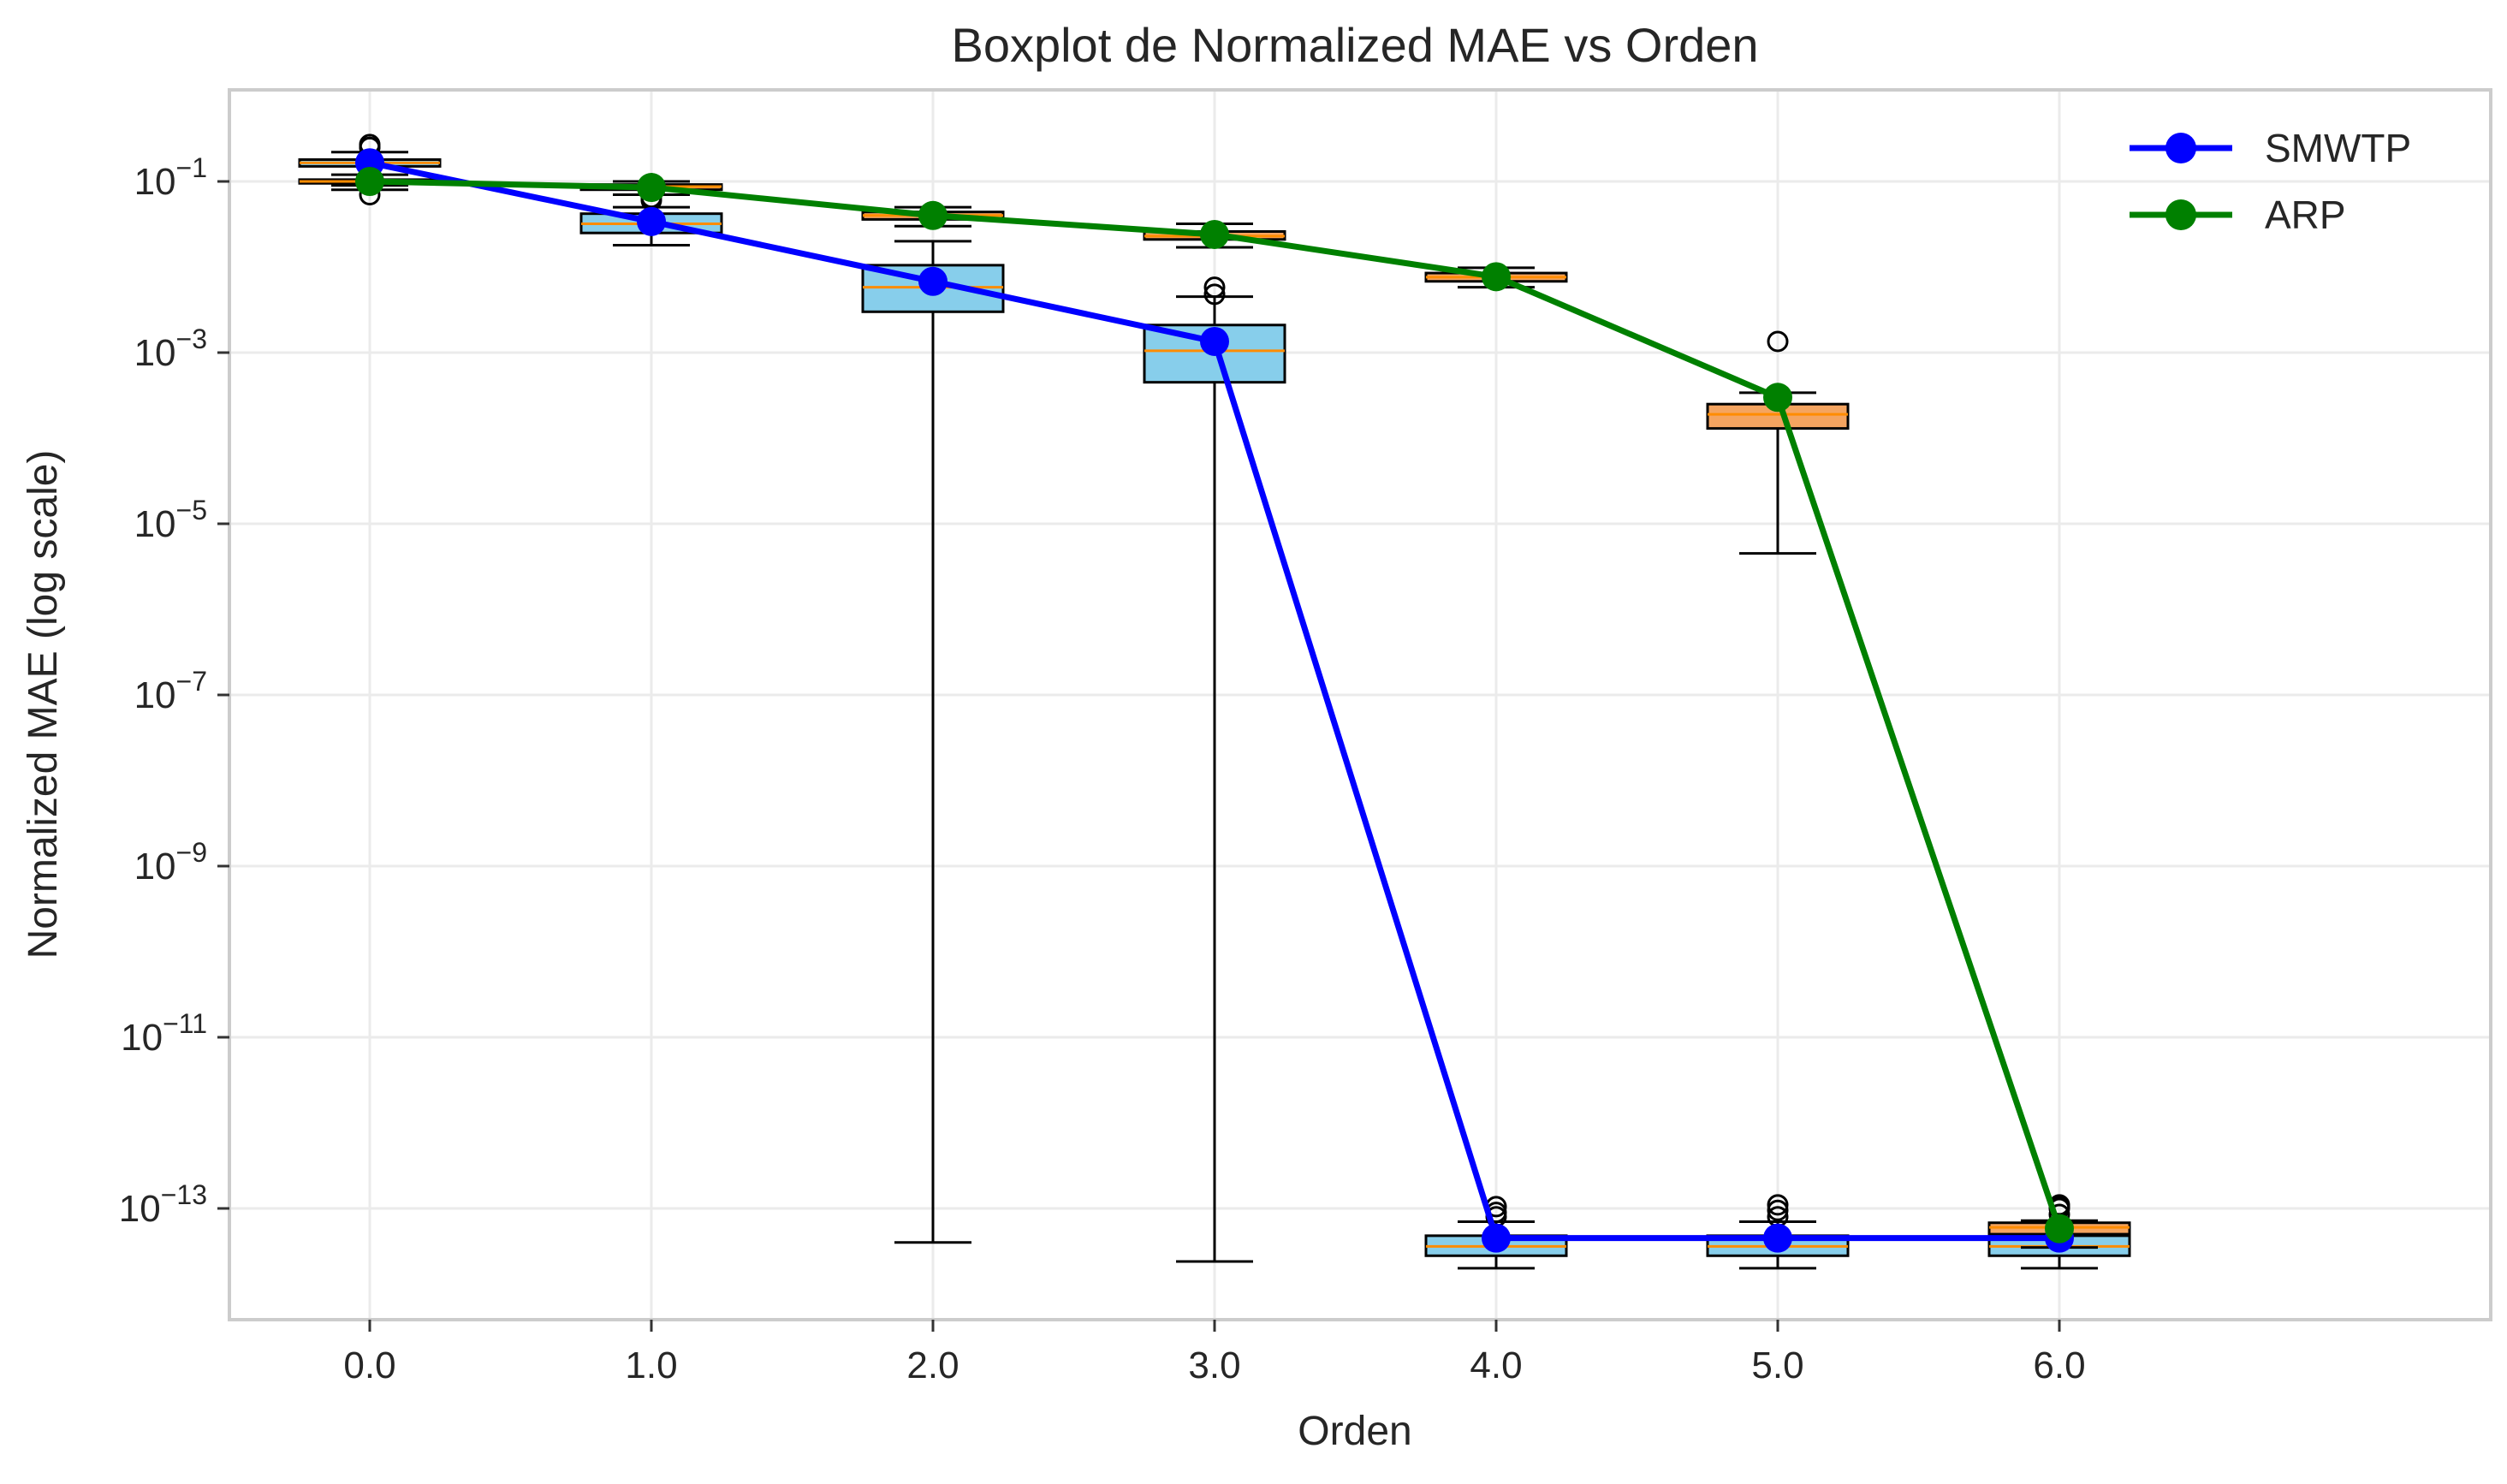  Describe the element at coordinates (2180, 215) in the screenshot. I see `legend-marker-arp` at that location.